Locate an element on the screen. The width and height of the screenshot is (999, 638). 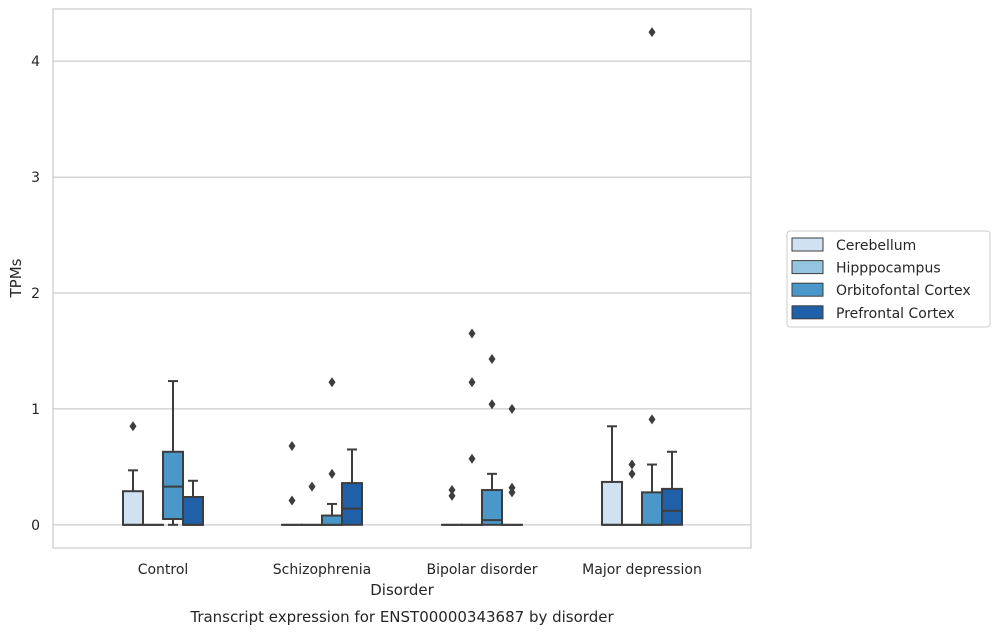
legend-label: Prefrontal Cortex is located at coordinates (895, 314).